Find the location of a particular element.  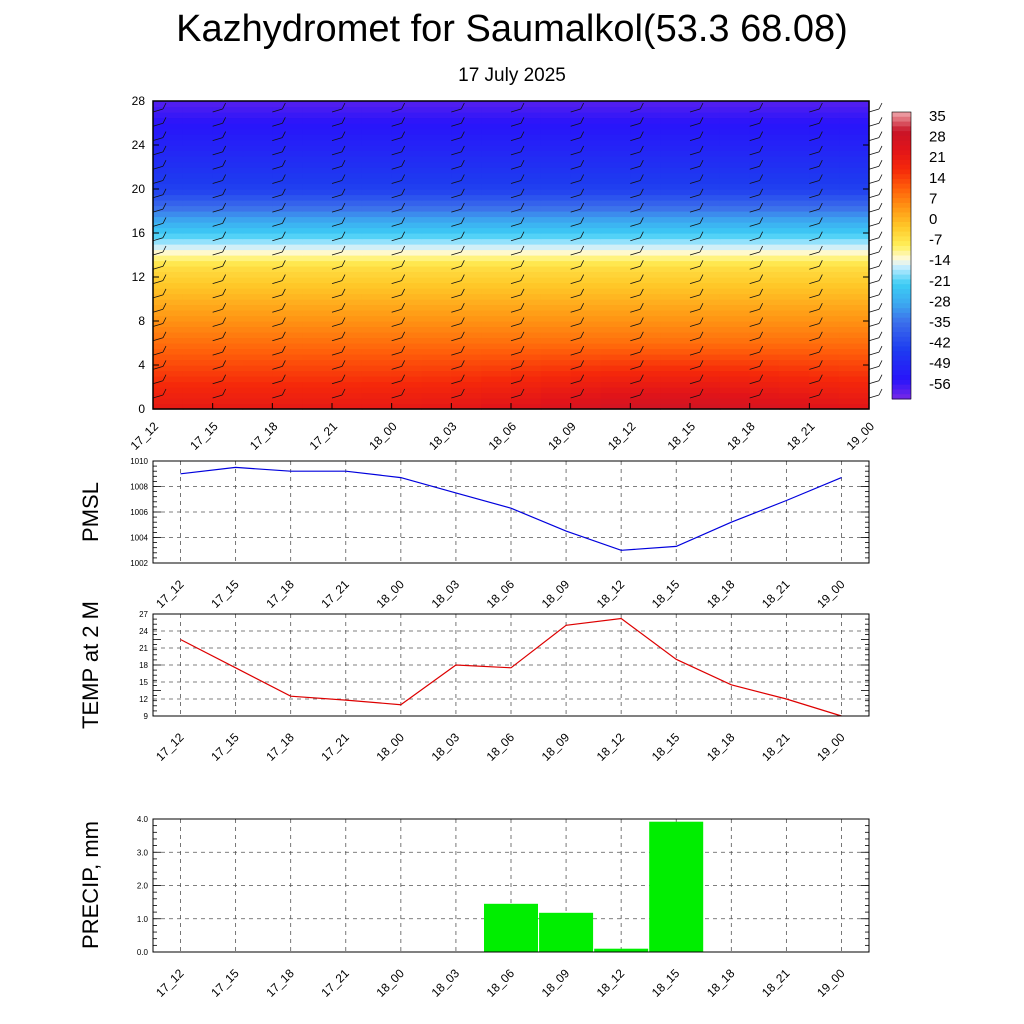

colorbar-label: 35 is located at coordinates (937, 116).